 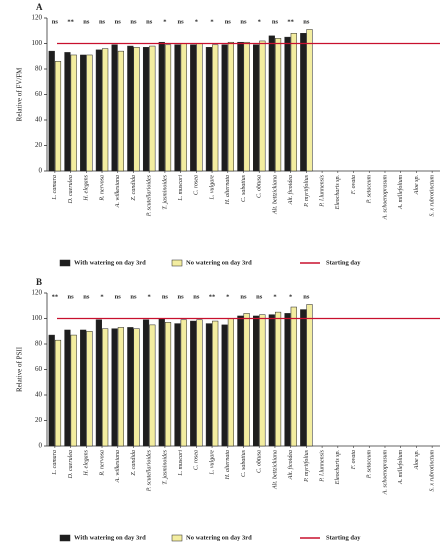 I want to click on x-tick-label: T. jasminoides, so click(x=165, y=191).